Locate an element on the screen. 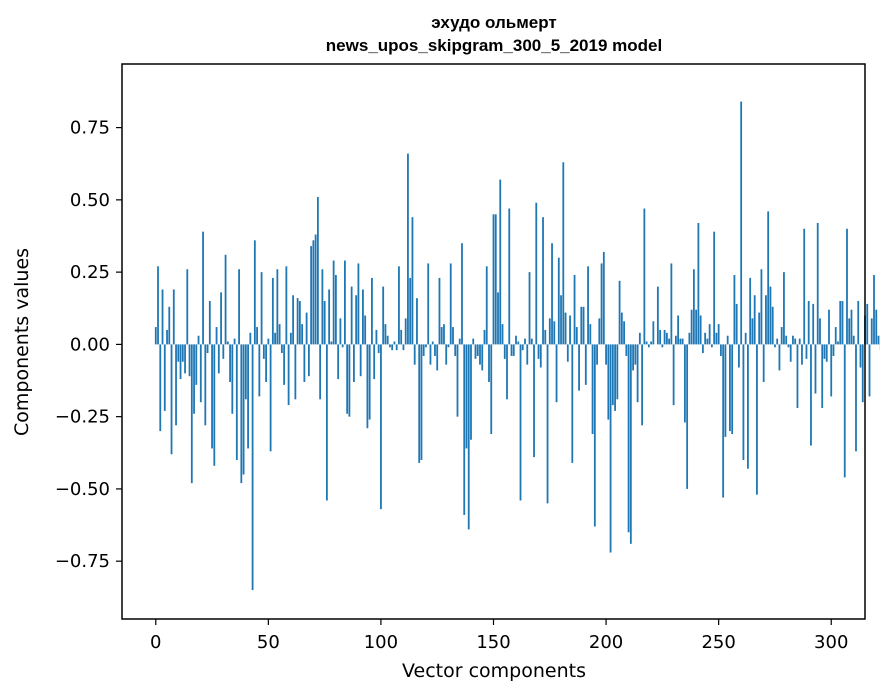 The height and width of the screenshot is (696, 880). x-tick-label: 100 is located at coordinates (381, 642).